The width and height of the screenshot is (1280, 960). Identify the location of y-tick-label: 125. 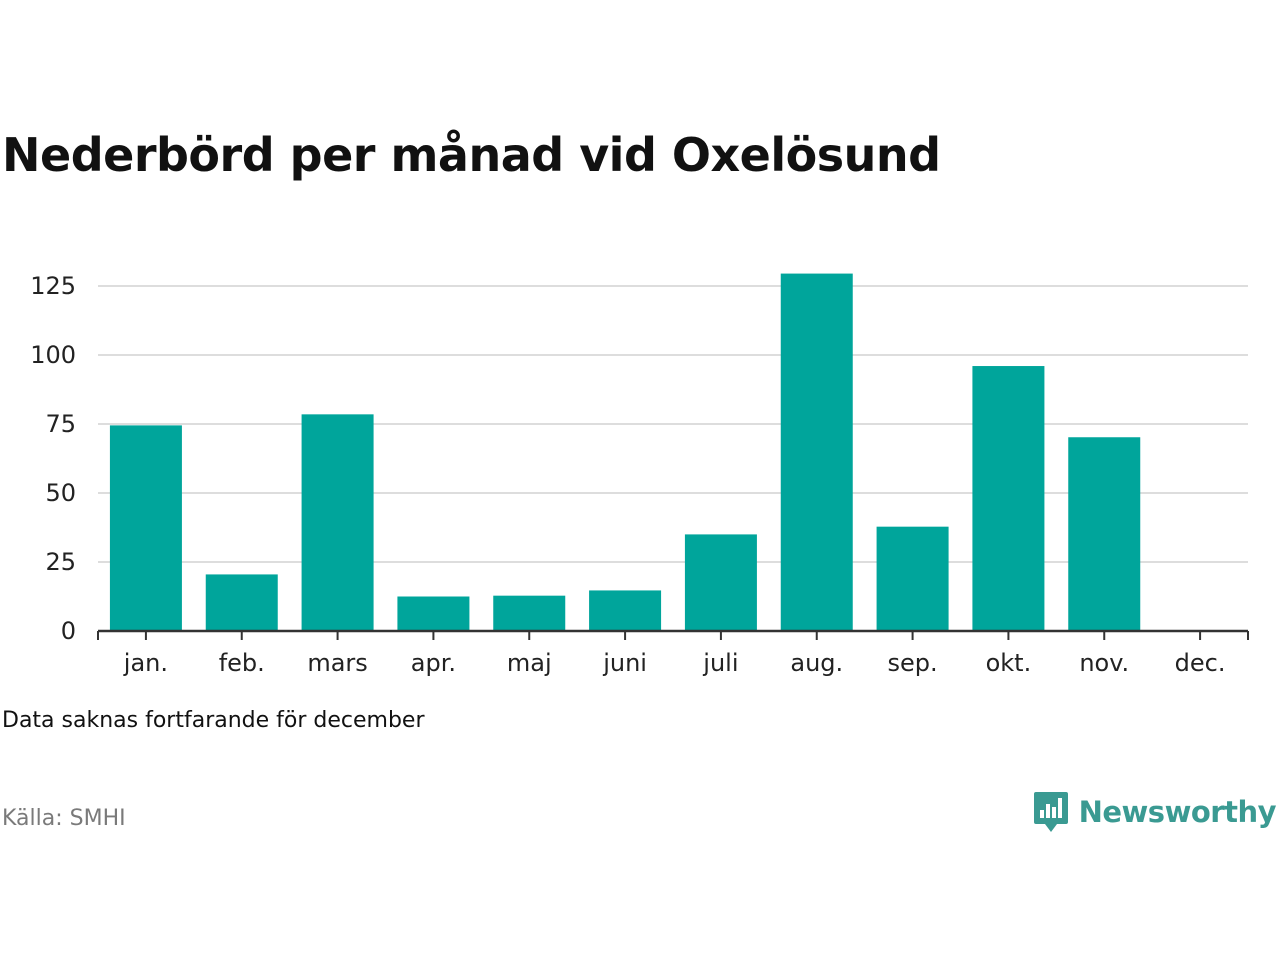
(53, 286).